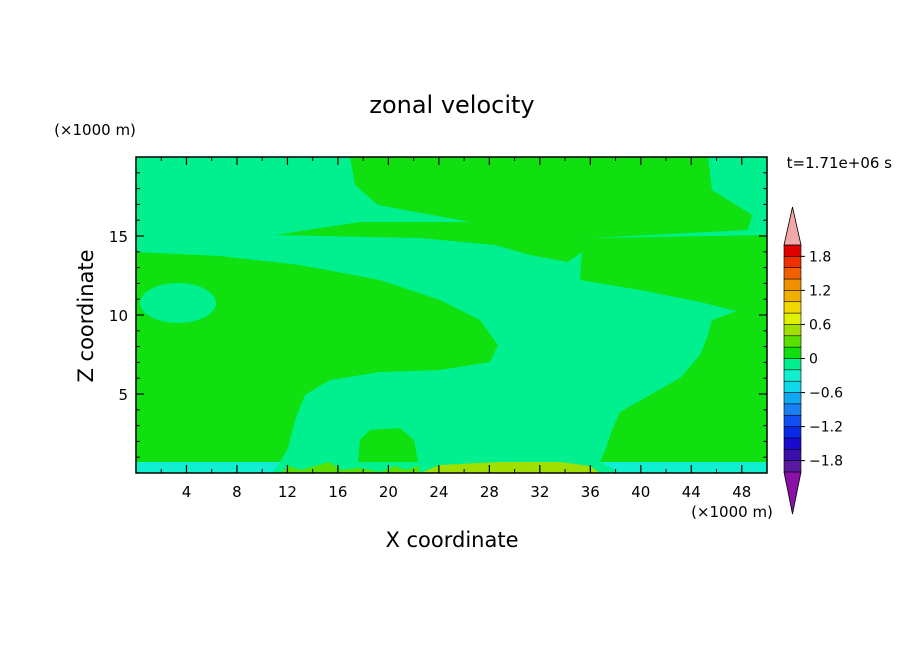  I want to click on colorbar-tick-label: 0.6, so click(820, 325).